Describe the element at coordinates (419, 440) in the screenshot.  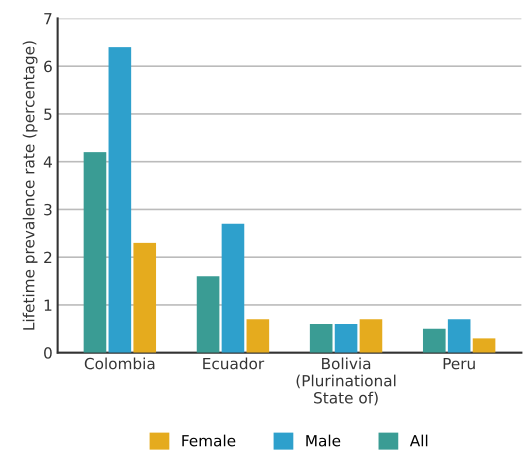
I see `legend-label: All` at that location.